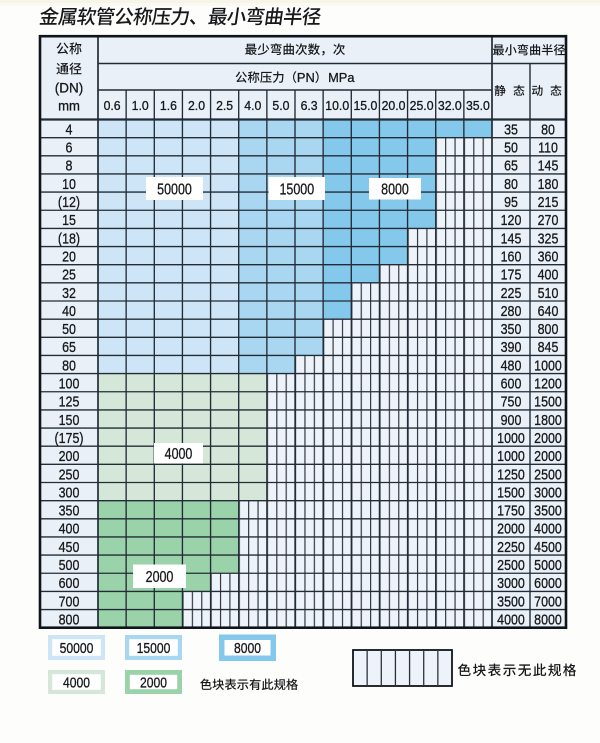  I want to click on svg-text: 7000, so click(548, 600).